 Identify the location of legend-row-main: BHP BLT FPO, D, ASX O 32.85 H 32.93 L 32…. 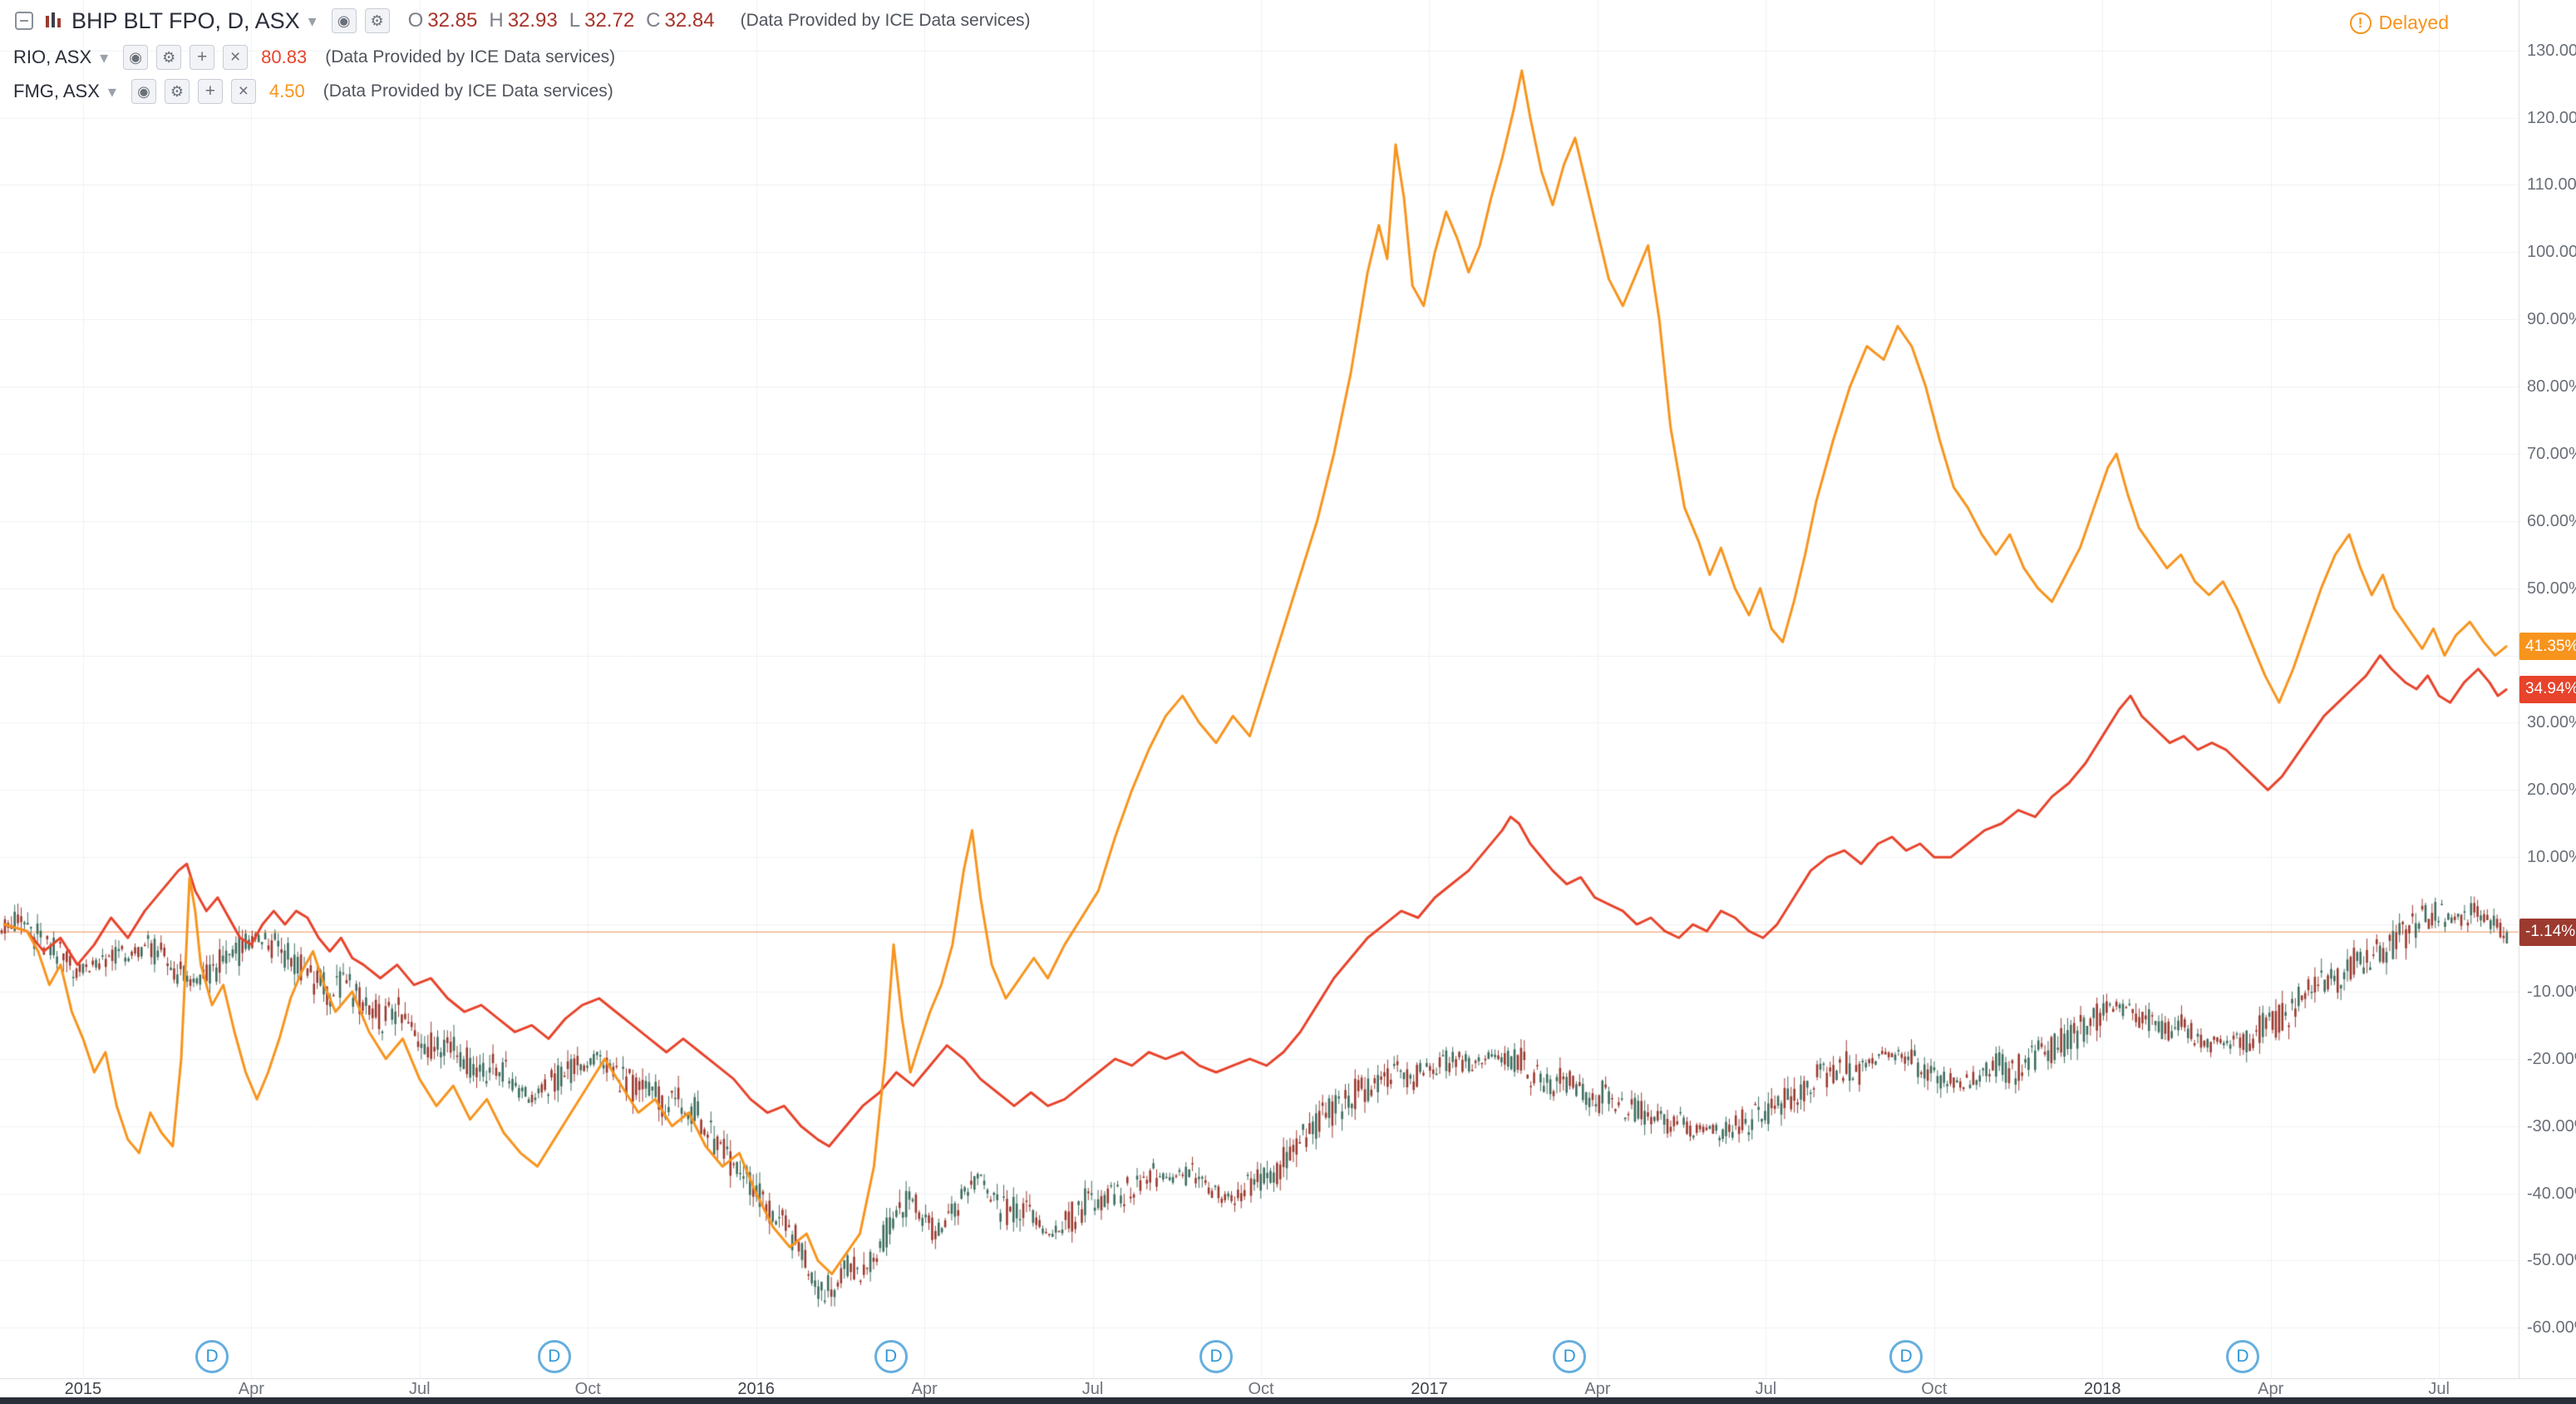
(522, 21).